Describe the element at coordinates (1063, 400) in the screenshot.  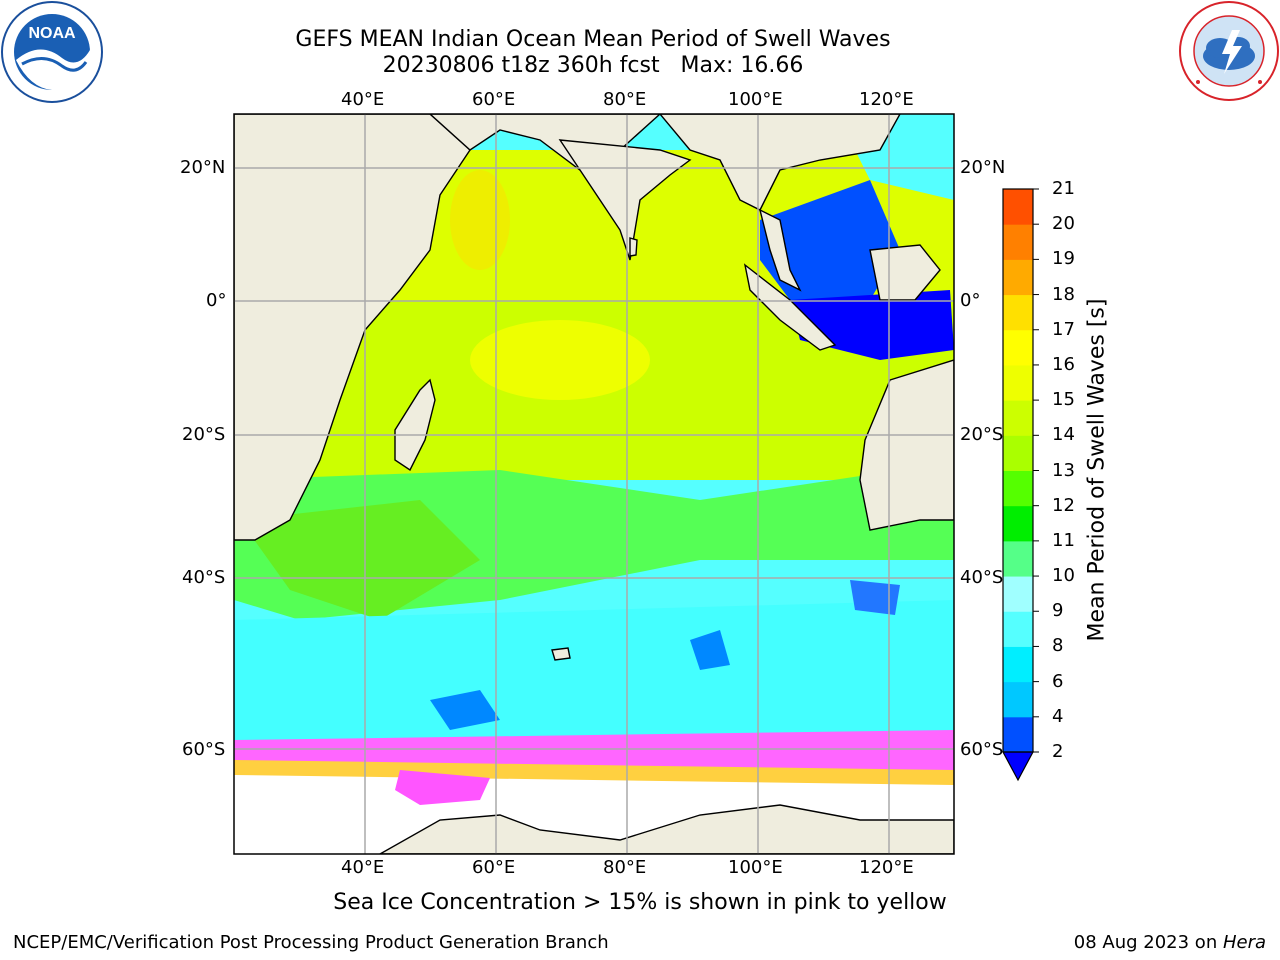
I see `colorbar-level-label: 15` at that location.